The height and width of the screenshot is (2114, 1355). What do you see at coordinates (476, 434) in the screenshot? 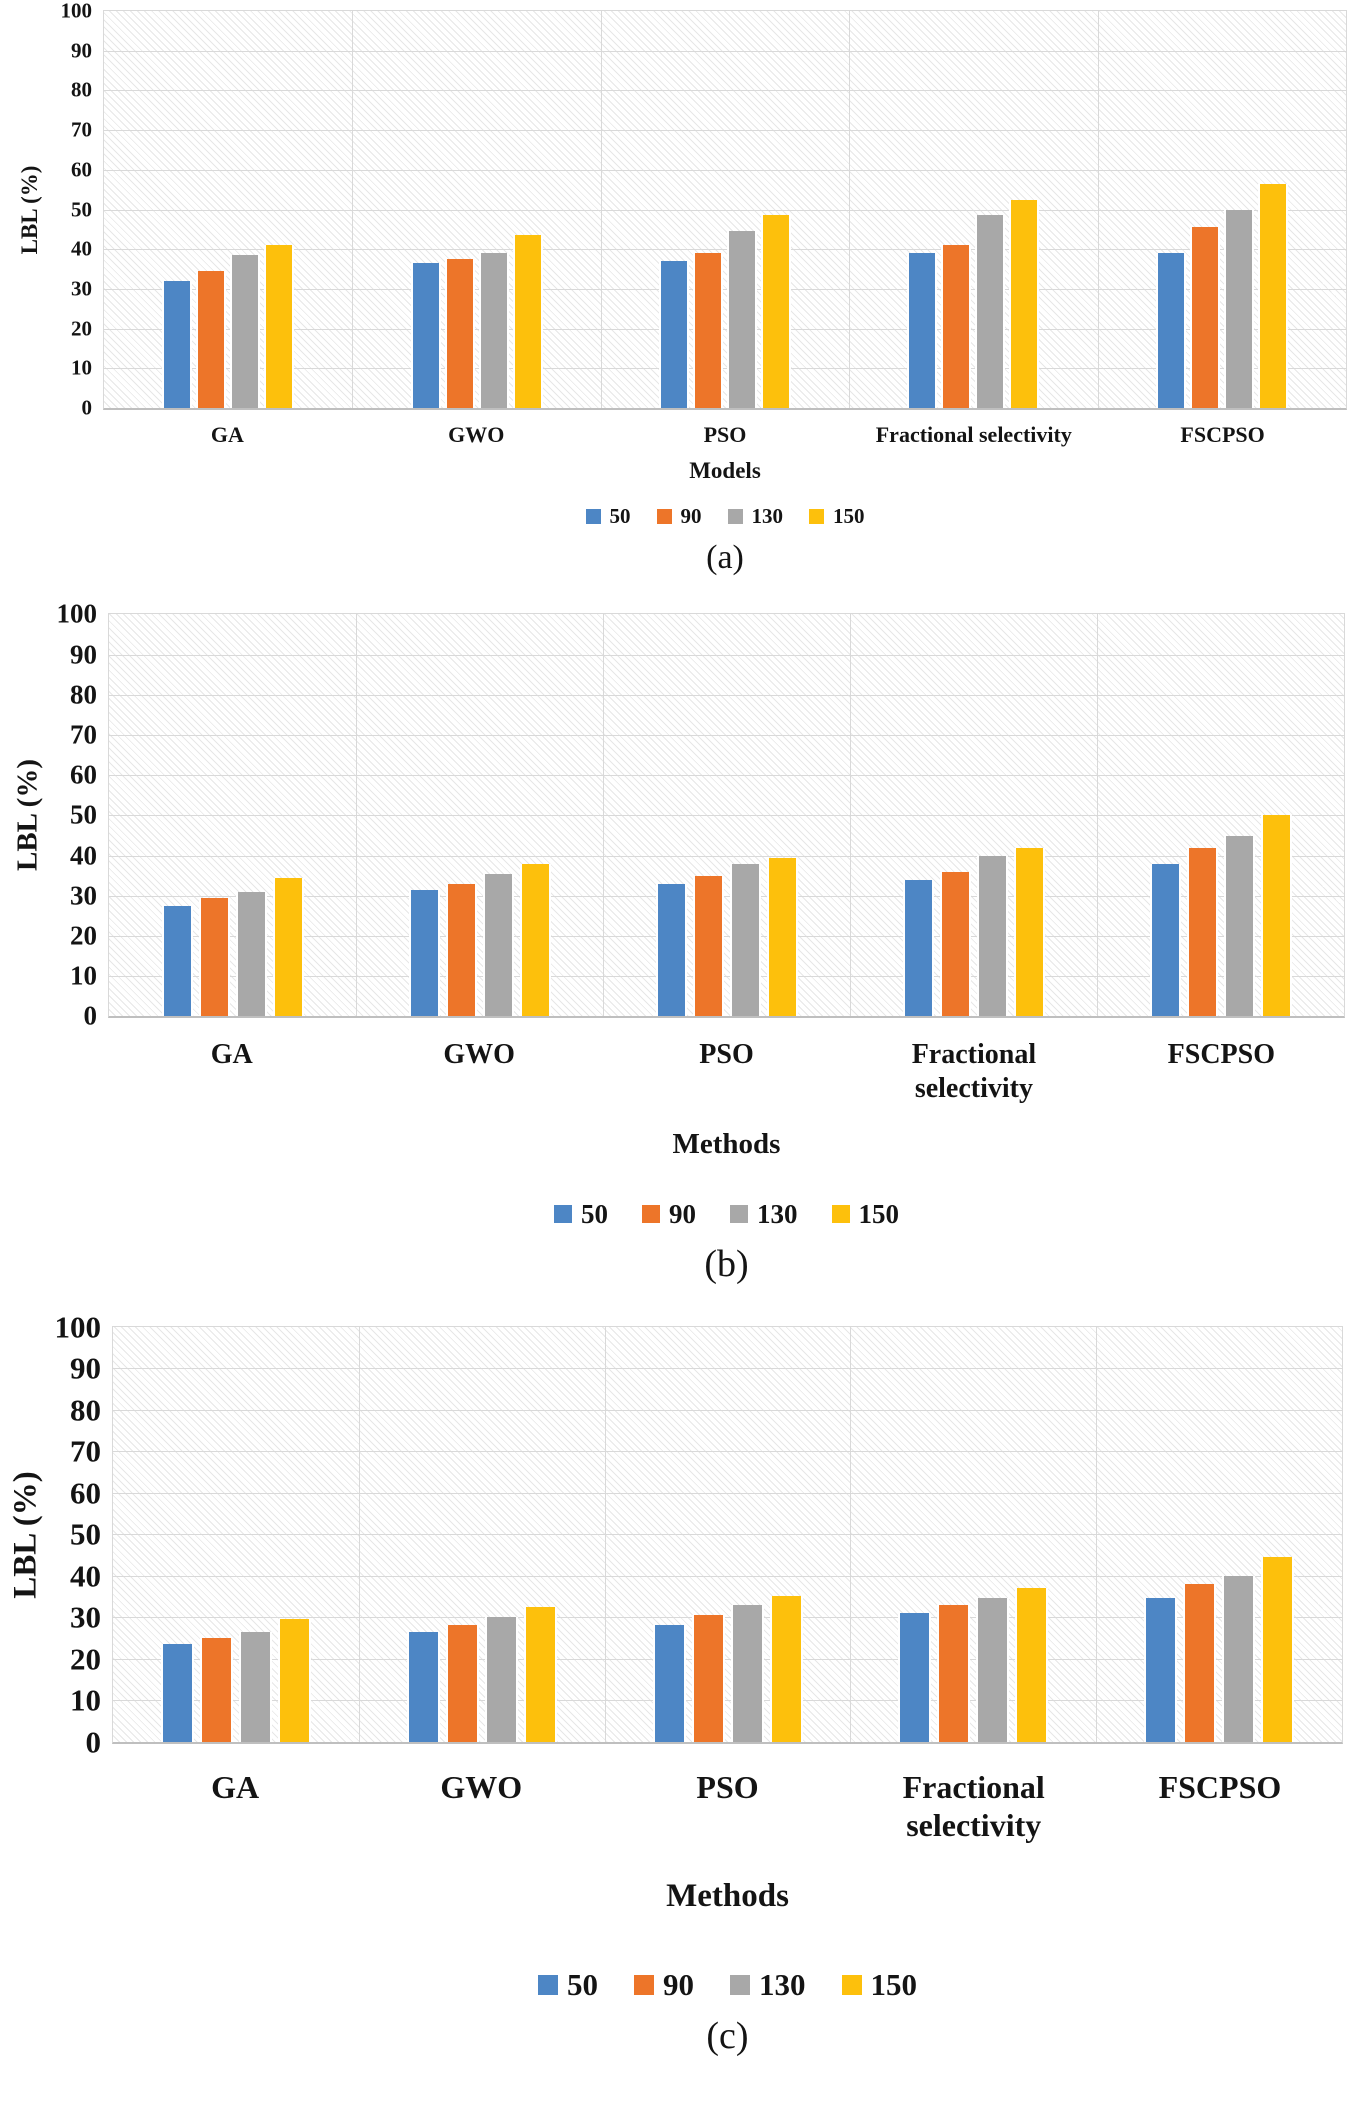
I see `x-category-label: GWO` at bounding box center [476, 434].